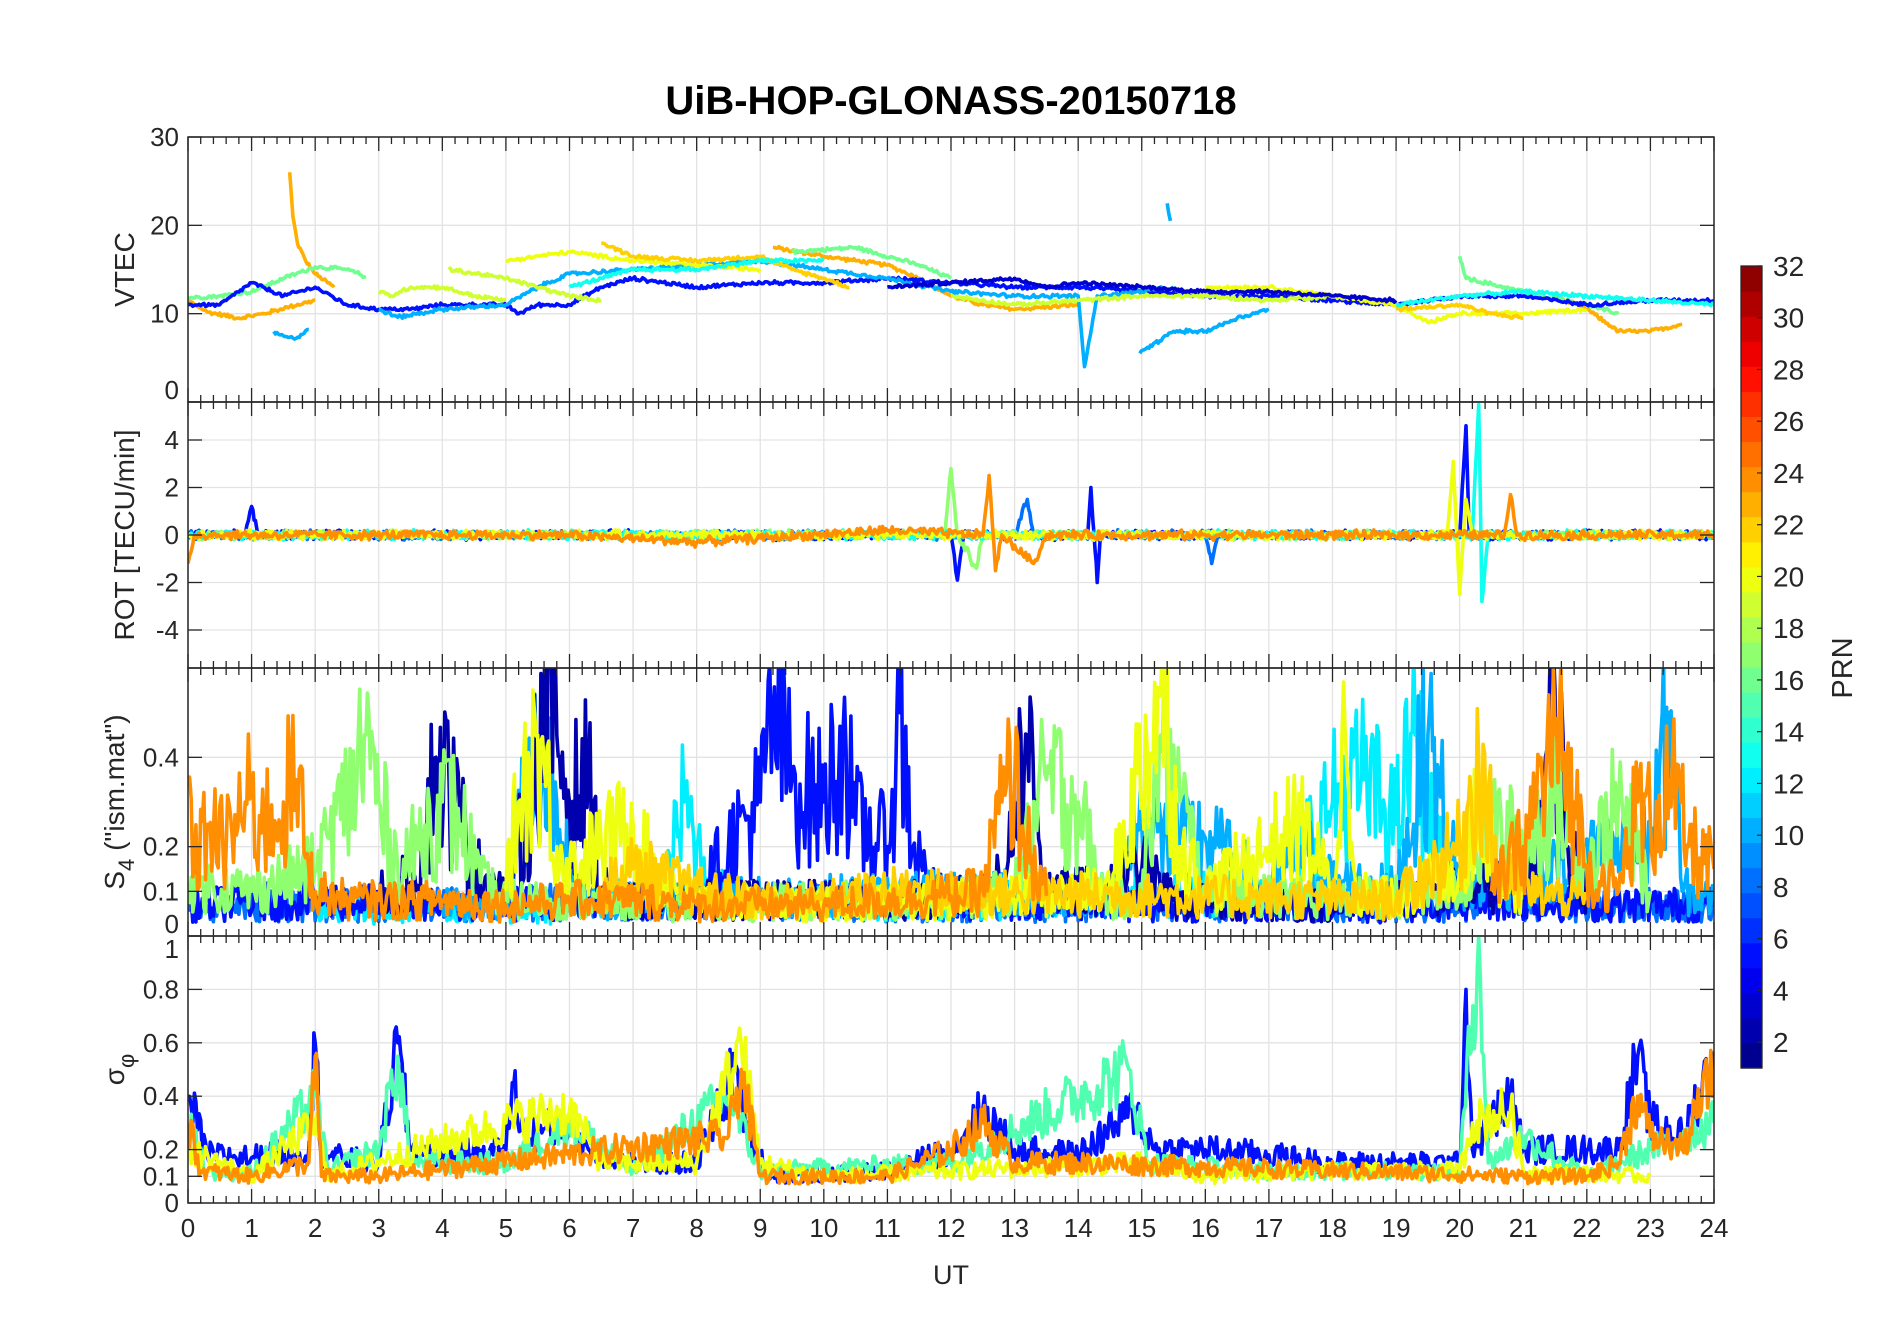 The image size is (1902, 1330). Describe the element at coordinates (951, 1275) in the screenshot. I see `x-axis-label: UT` at that location.